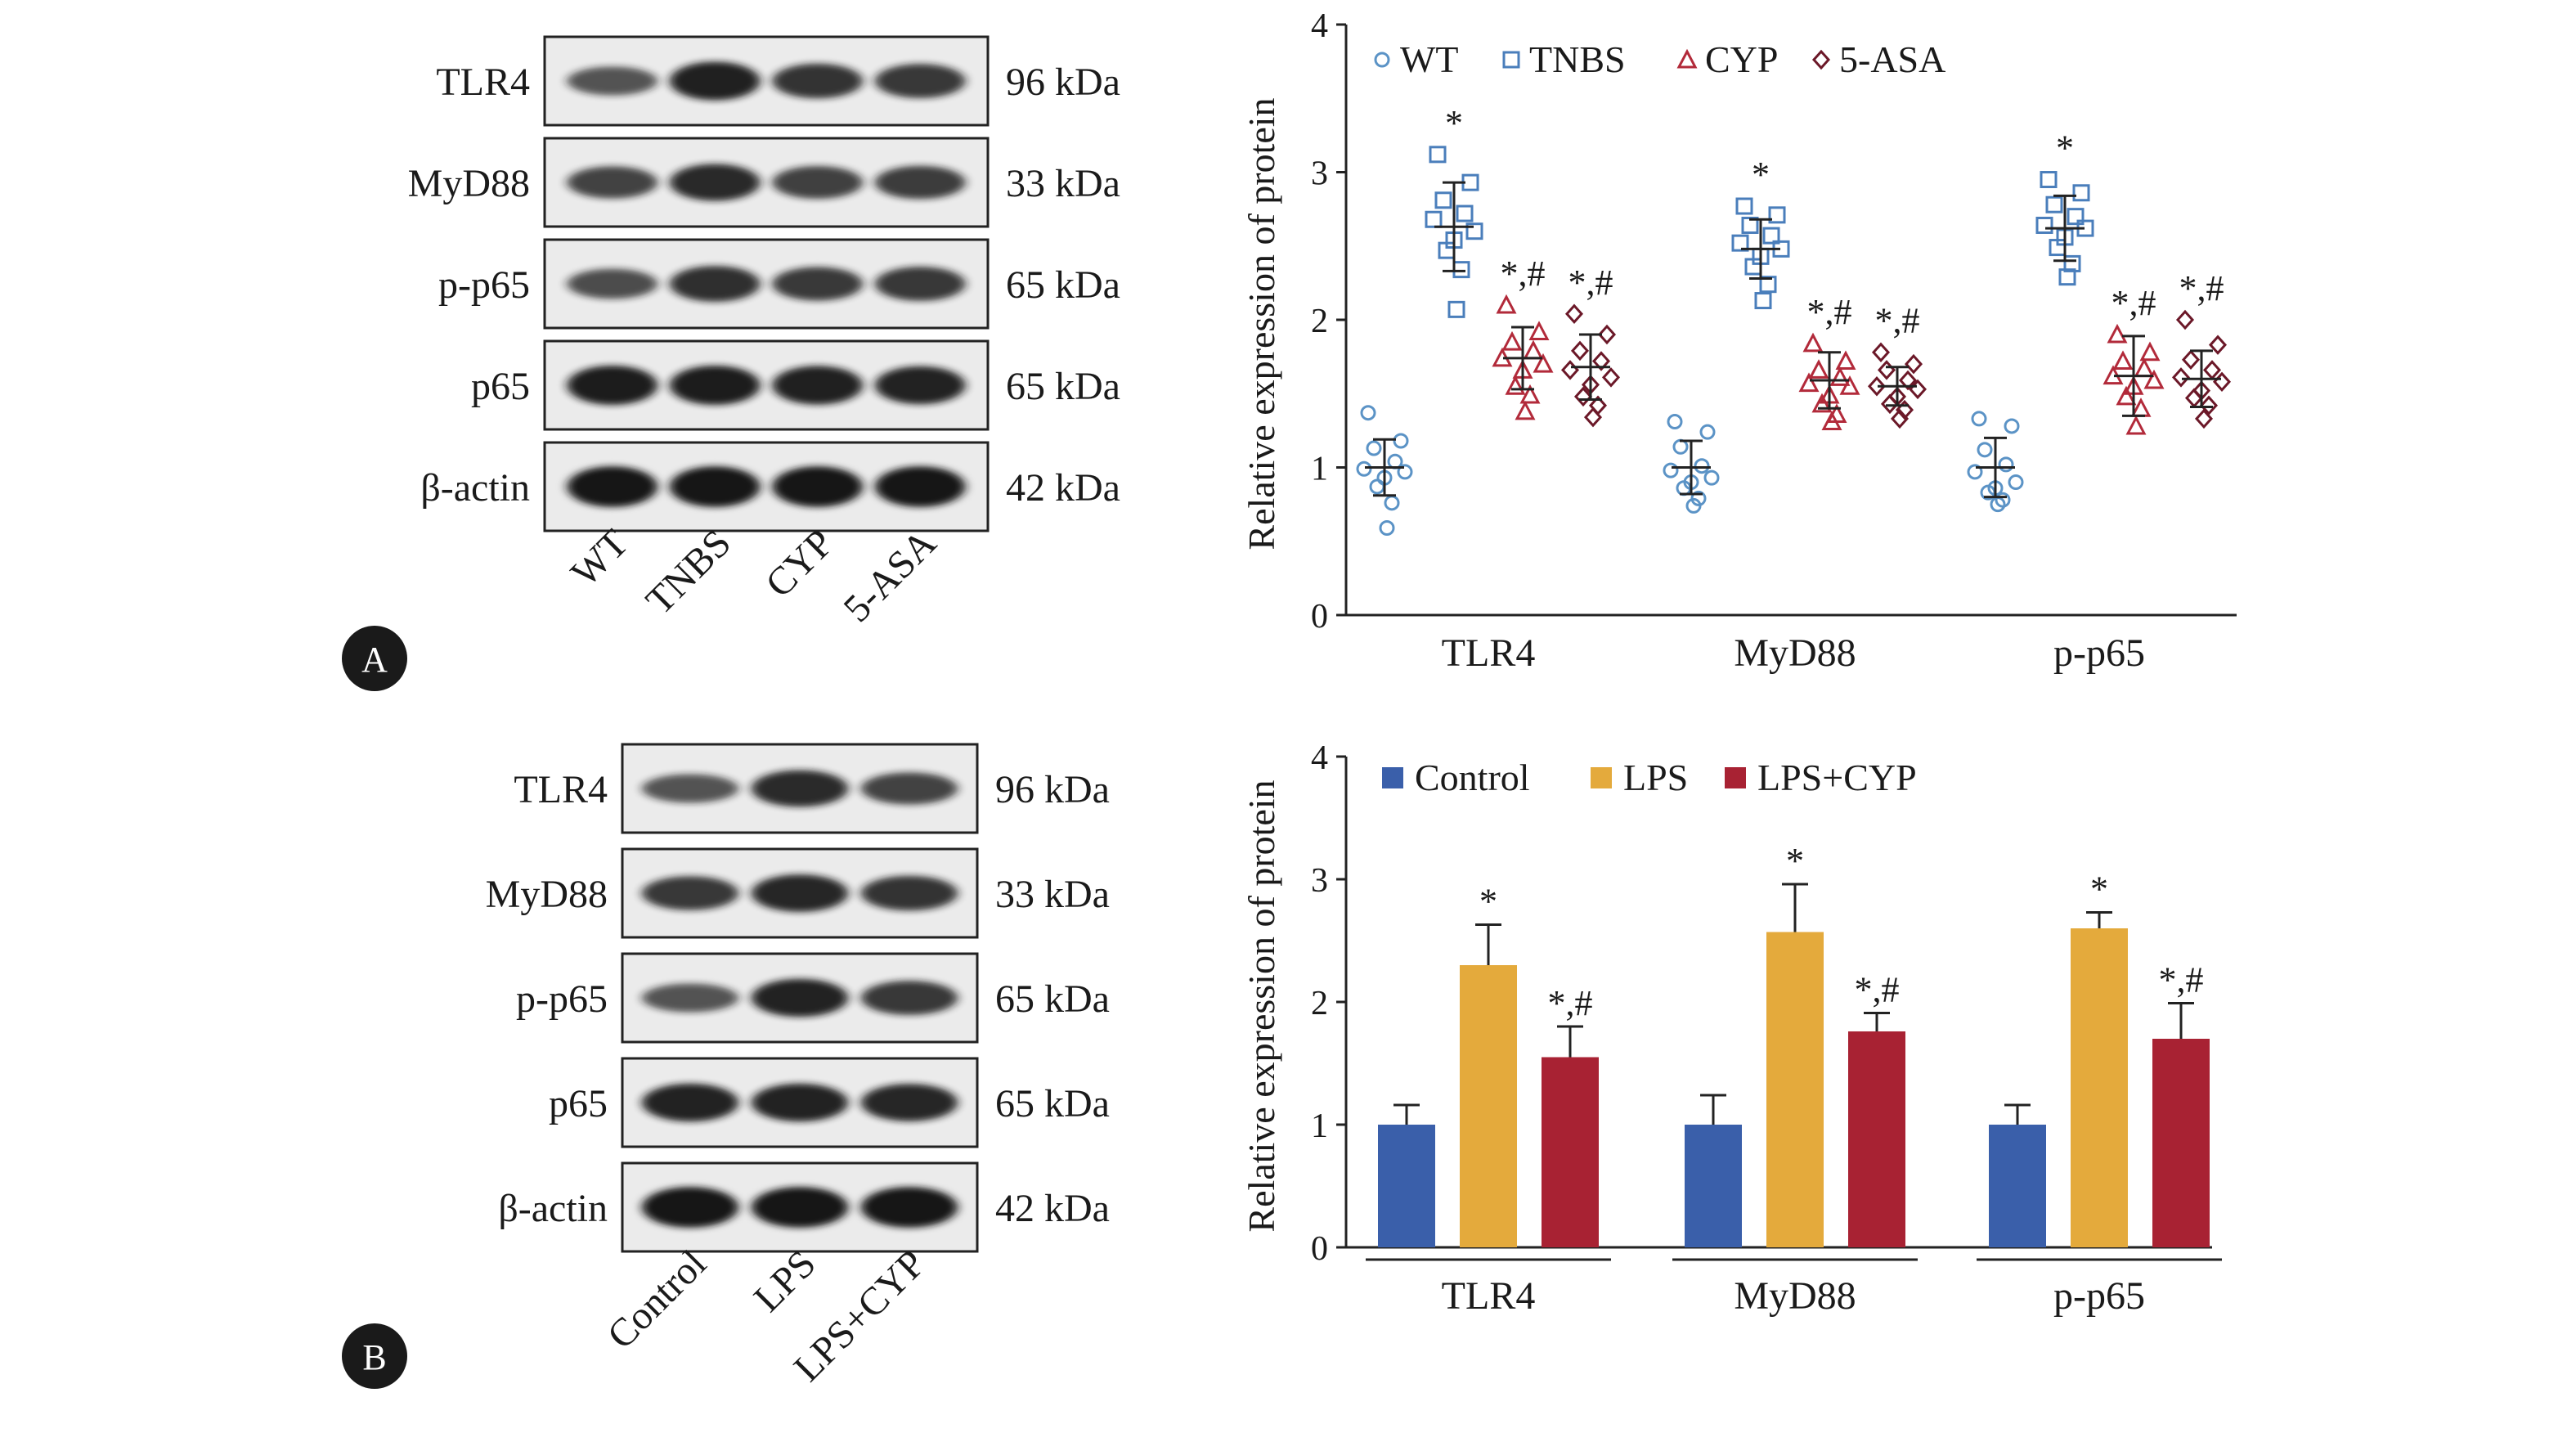 This screenshot has height=1433, width=2576. What do you see at coordinates (1795, 1296) in the screenshot?
I see `x-category-label: MyD88` at bounding box center [1795, 1296].